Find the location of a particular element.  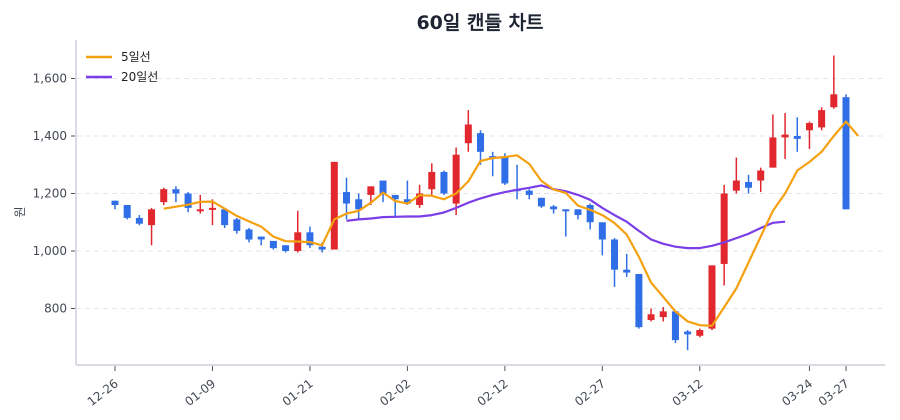

ma20-line is located at coordinates (566, 217).